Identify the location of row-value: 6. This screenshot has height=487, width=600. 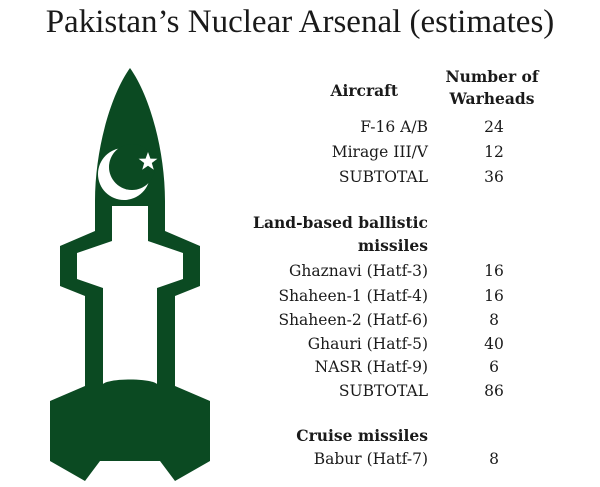
(494, 367).